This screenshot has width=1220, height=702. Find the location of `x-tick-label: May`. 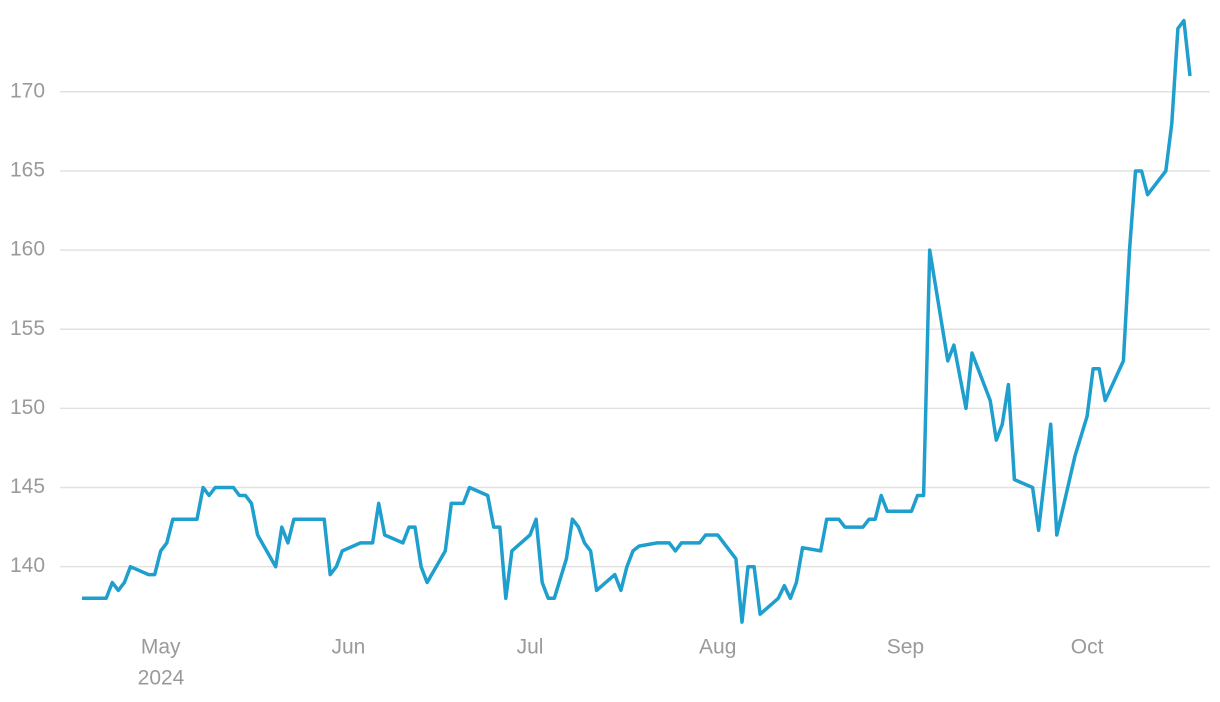

x-tick-label: May is located at coordinates (161, 647).